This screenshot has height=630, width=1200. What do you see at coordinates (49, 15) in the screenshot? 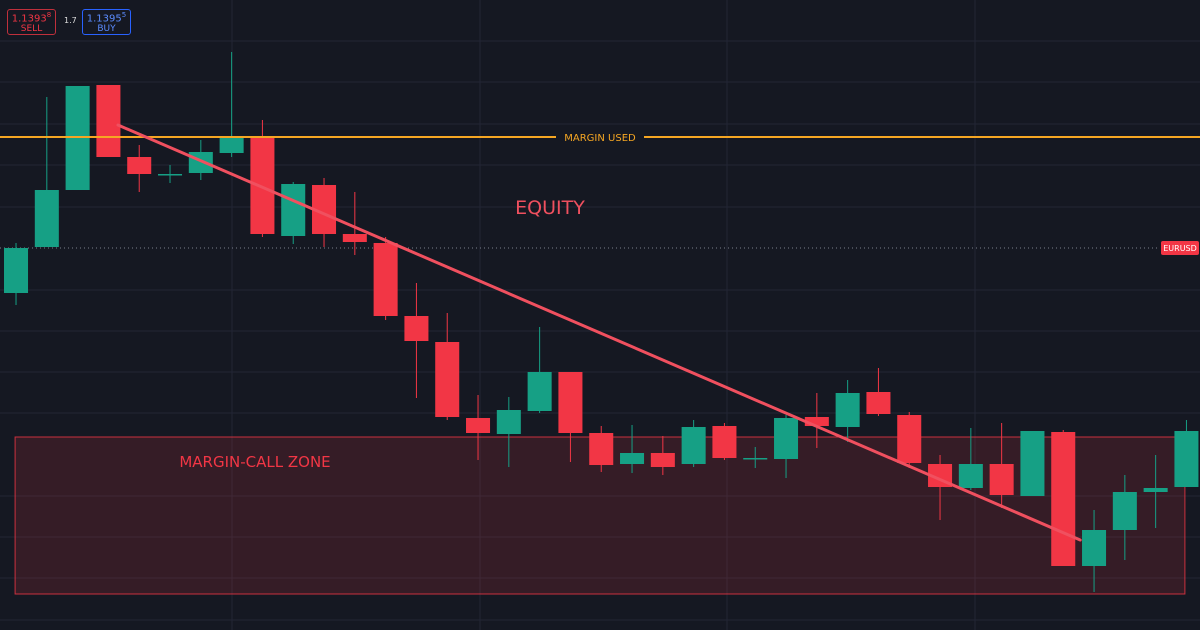
I see `sell-pip: 8` at bounding box center [49, 15].